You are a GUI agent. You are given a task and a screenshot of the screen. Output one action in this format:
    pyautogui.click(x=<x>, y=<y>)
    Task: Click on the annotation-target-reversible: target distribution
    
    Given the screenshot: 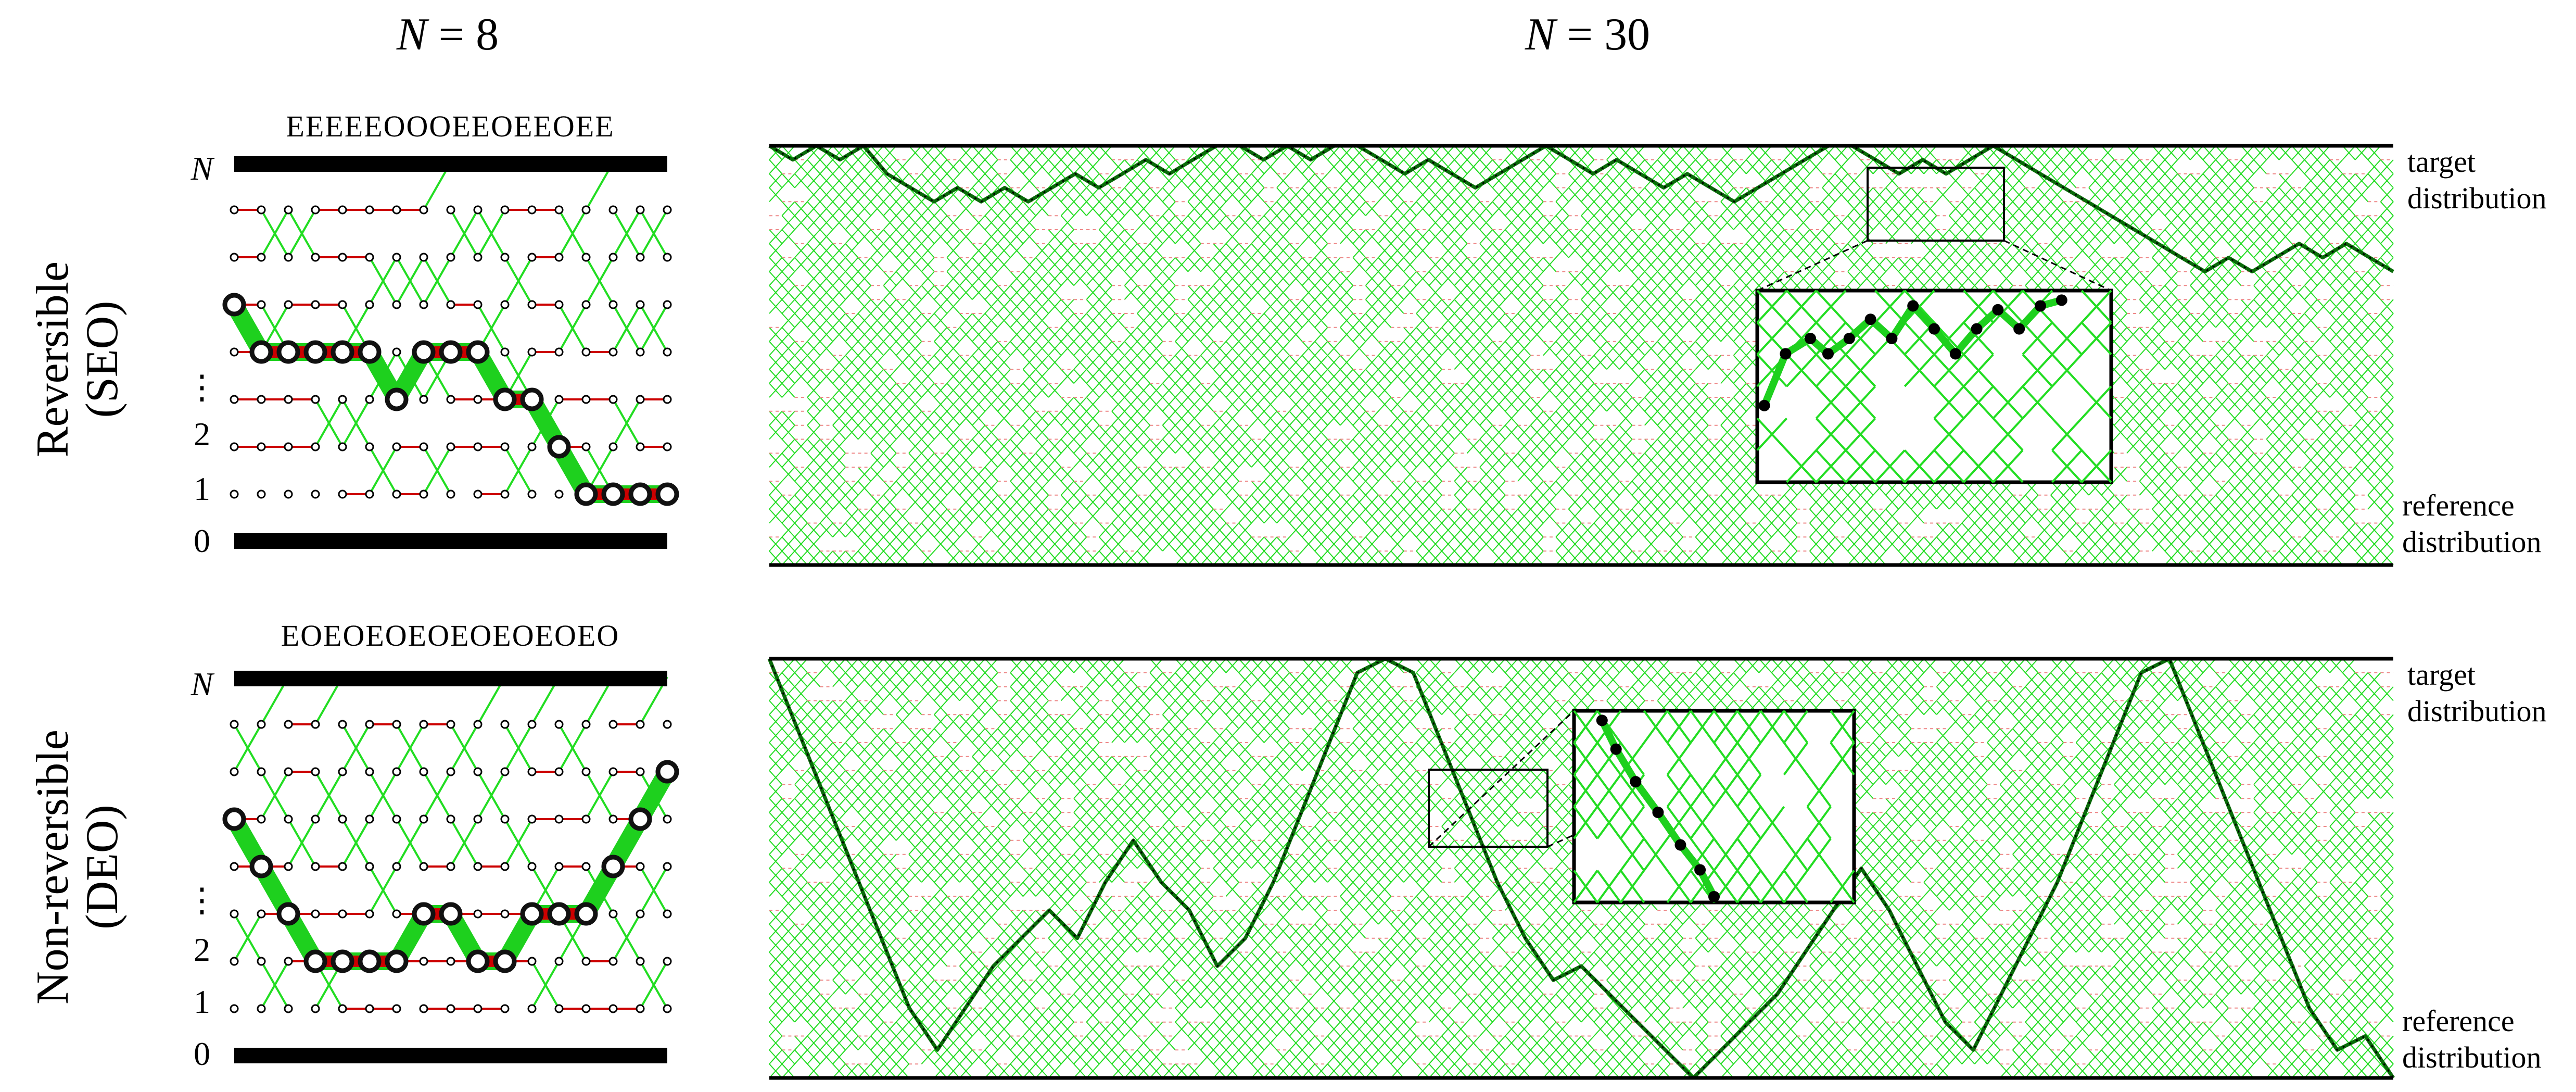 What is the action you would take?
    pyautogui.click(x=2476, y=180)
    